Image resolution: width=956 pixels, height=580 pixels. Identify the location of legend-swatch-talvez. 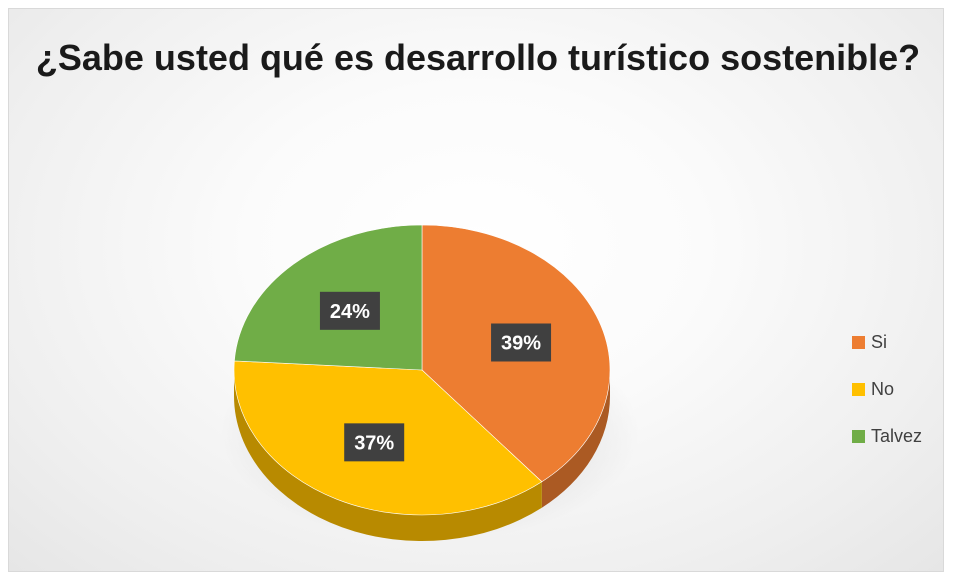
(858, 436).